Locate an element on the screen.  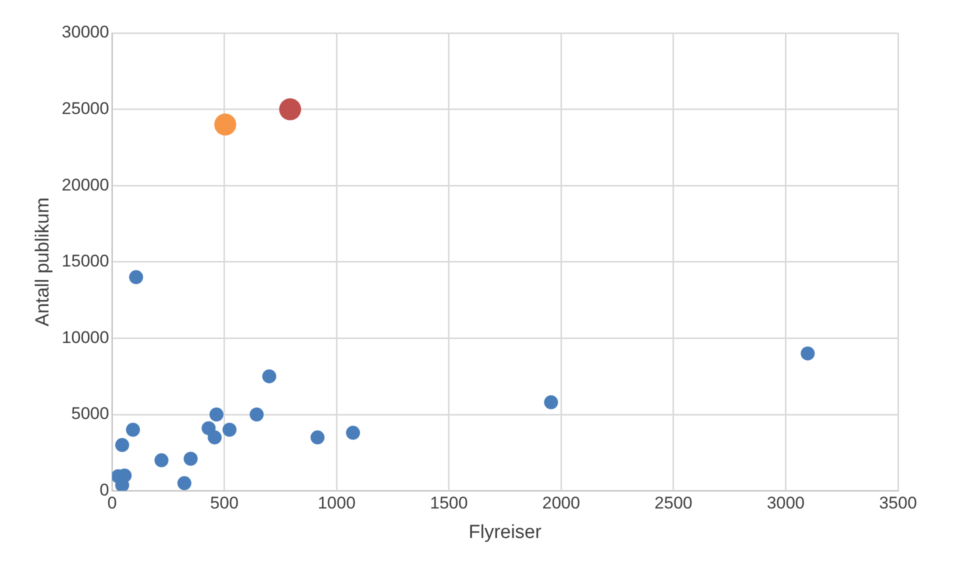
x-tick-label: 3500 is located at coordinates (898, 503).